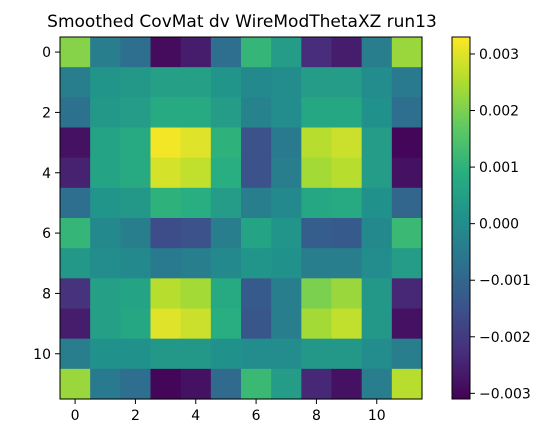  What do you see at coordinates (75, 416) in the screenshot?
I see `x-tick-label: 0` at bounding box center [75, 416].